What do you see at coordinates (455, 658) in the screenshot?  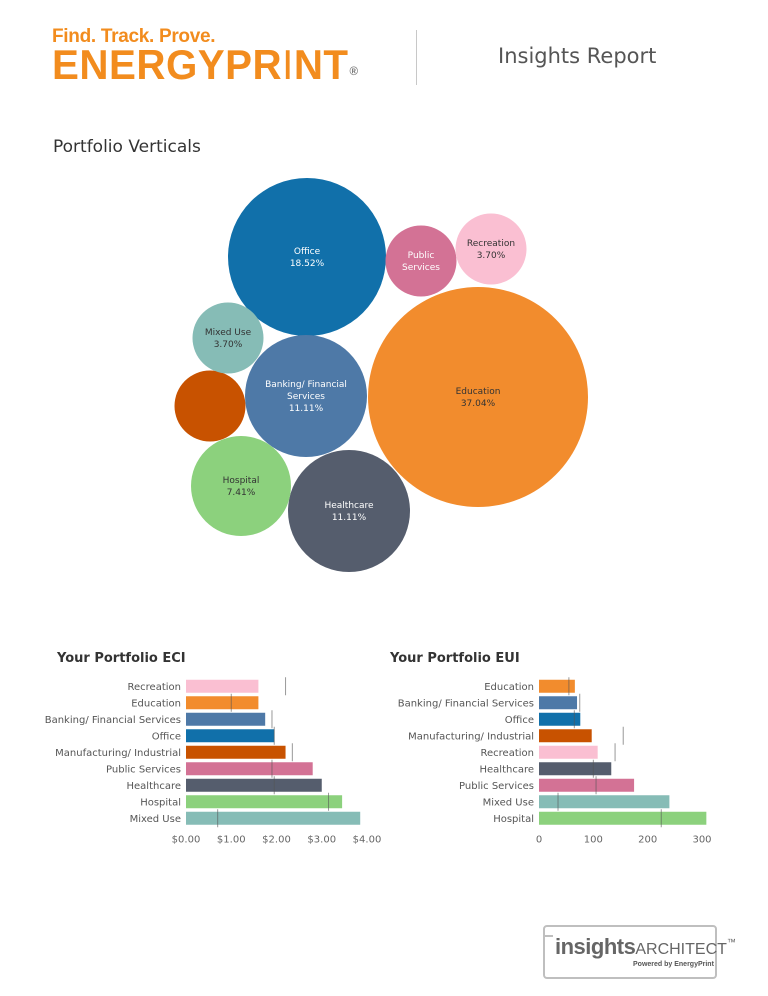 I see `eui-chart-title: Your Portfolio EUI` at bounding box center [455, 658].